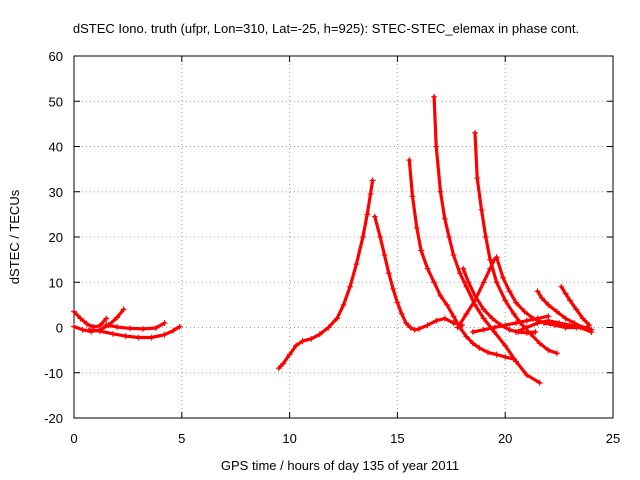  Describe the element at coordinates (505, 438) in the screenshot. I see `x-tick-label: 20` at that location.